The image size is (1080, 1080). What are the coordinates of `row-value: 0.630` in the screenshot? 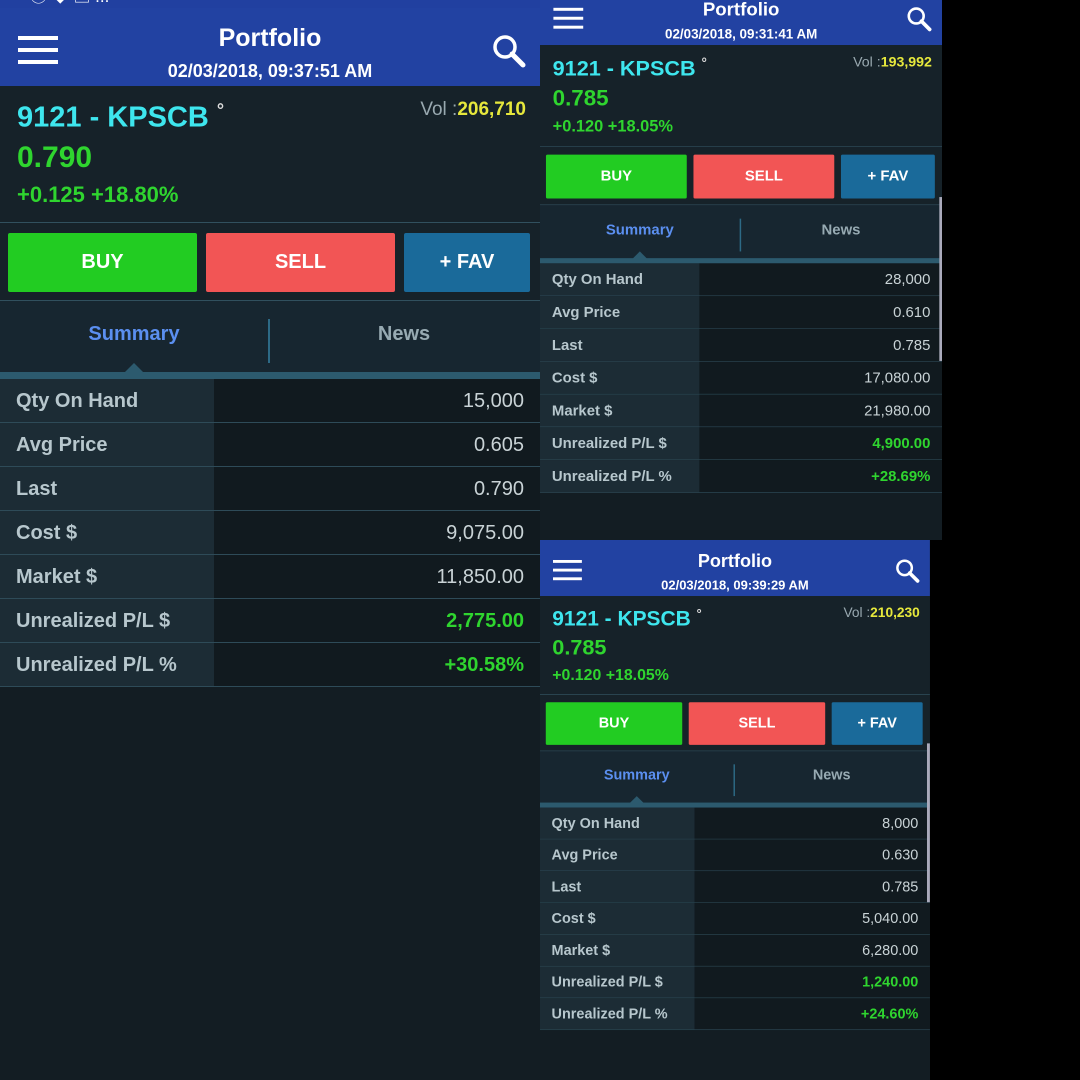 It's located at (812, 855).